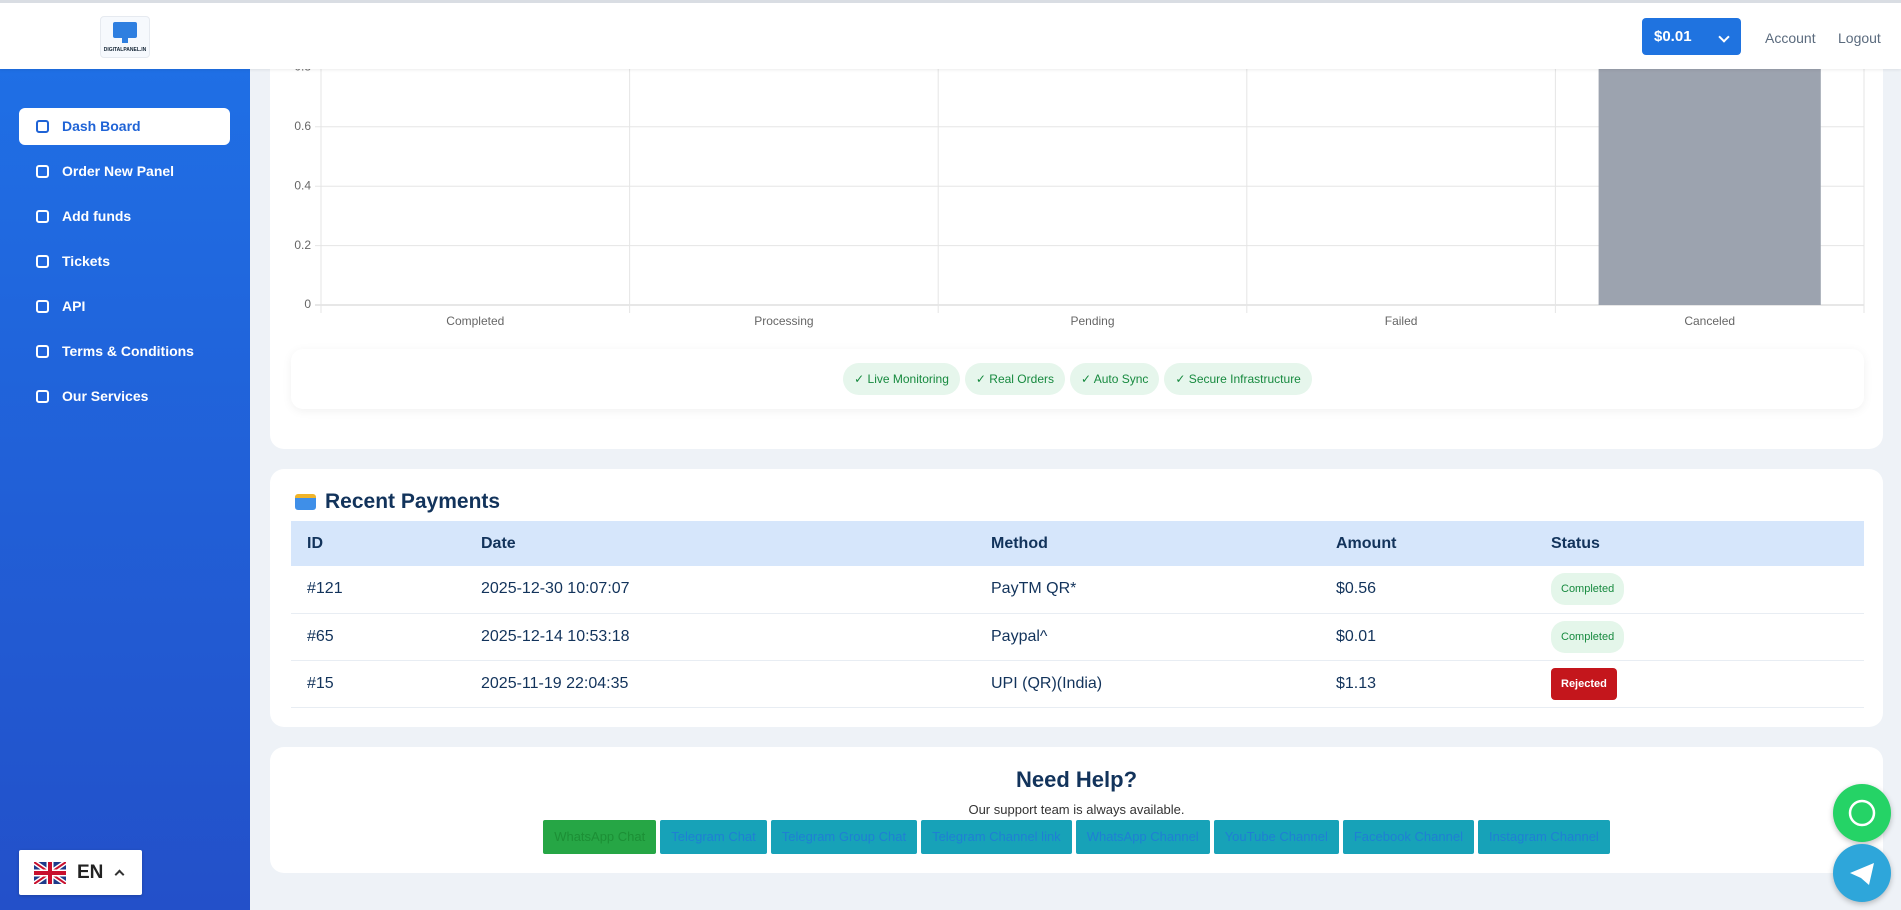 The width and height of the screenshot is (1901, 910). What do you see at coordinates (1859, 38) in the screenshot?
I see `logout-link: Logout` at bounding box center [1859, 38].